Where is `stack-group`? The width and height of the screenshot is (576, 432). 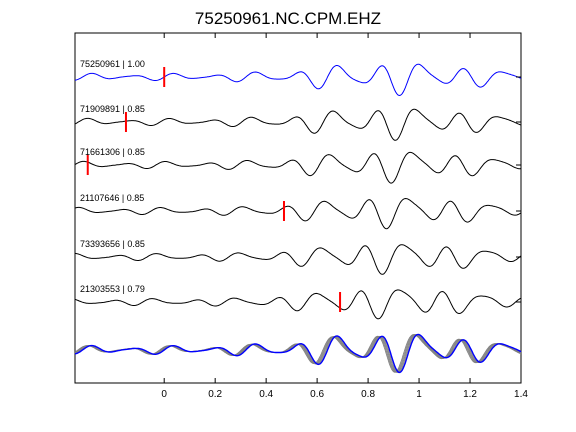 stack-group is located at coordinates (298, 353).